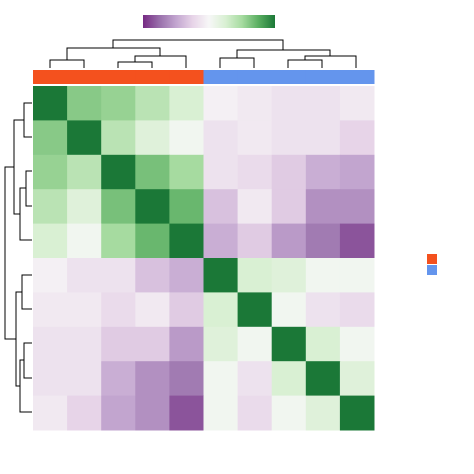 Image resolution: width=474 pixels, height=474 pixels. I want to click on row-dendrogram, so click(18, 257).